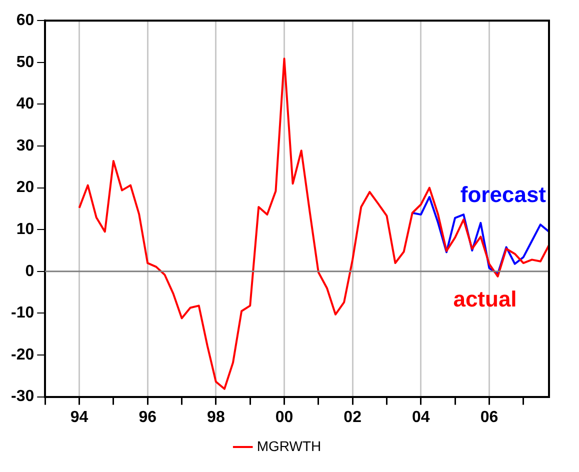 The image size is (579, 472). What do you see at coordinates (25, 187) in the screenshot?
I see `y-tick-label: 20` at bounding box center [25, 187].